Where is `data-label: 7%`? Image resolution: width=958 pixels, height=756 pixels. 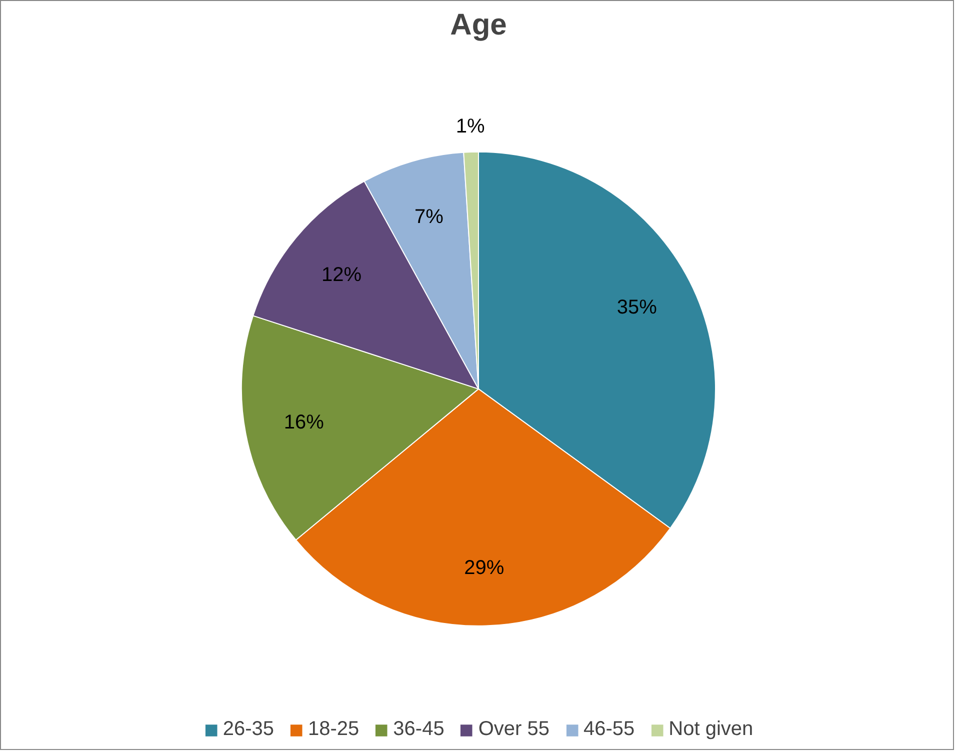 data-label: 7% is located at coordinates (429, 217).